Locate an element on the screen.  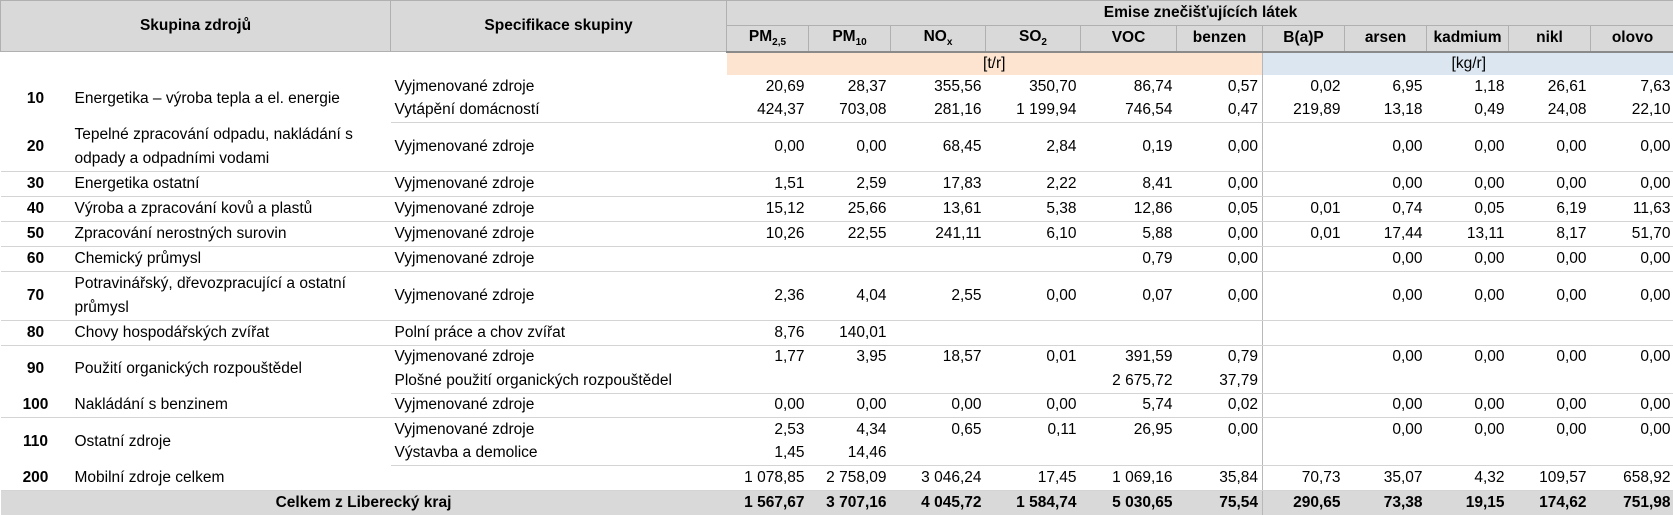
value-cell: 37,79 is located at coordinates (1220, 381).